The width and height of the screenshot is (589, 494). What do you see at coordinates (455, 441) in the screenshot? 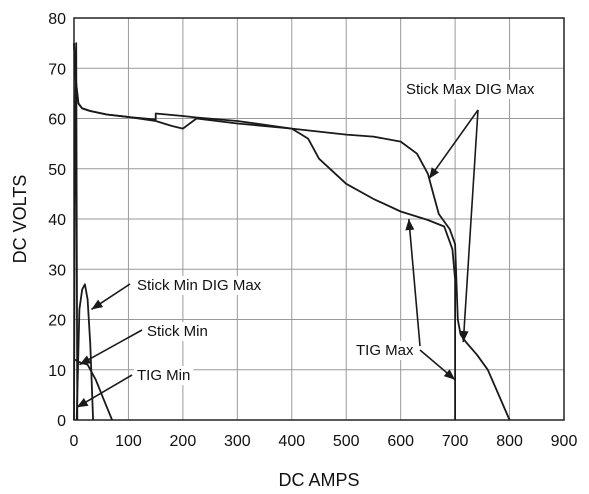
I see `x-tick-label: 700` at bounding box center [455, 441].